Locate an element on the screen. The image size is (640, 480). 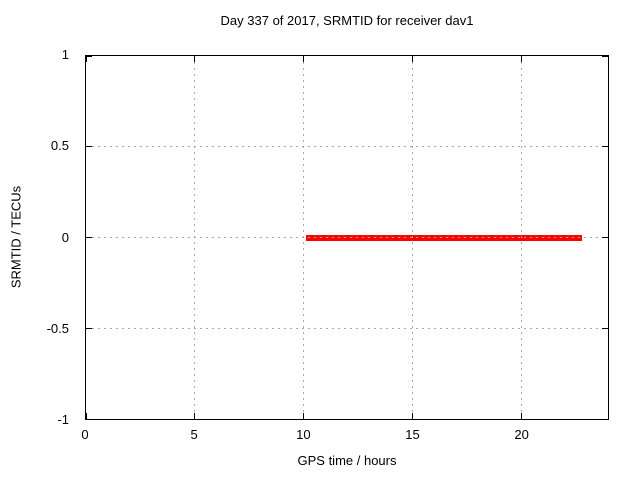
y-tick-label: -1 is located at coordinates (63, 419).